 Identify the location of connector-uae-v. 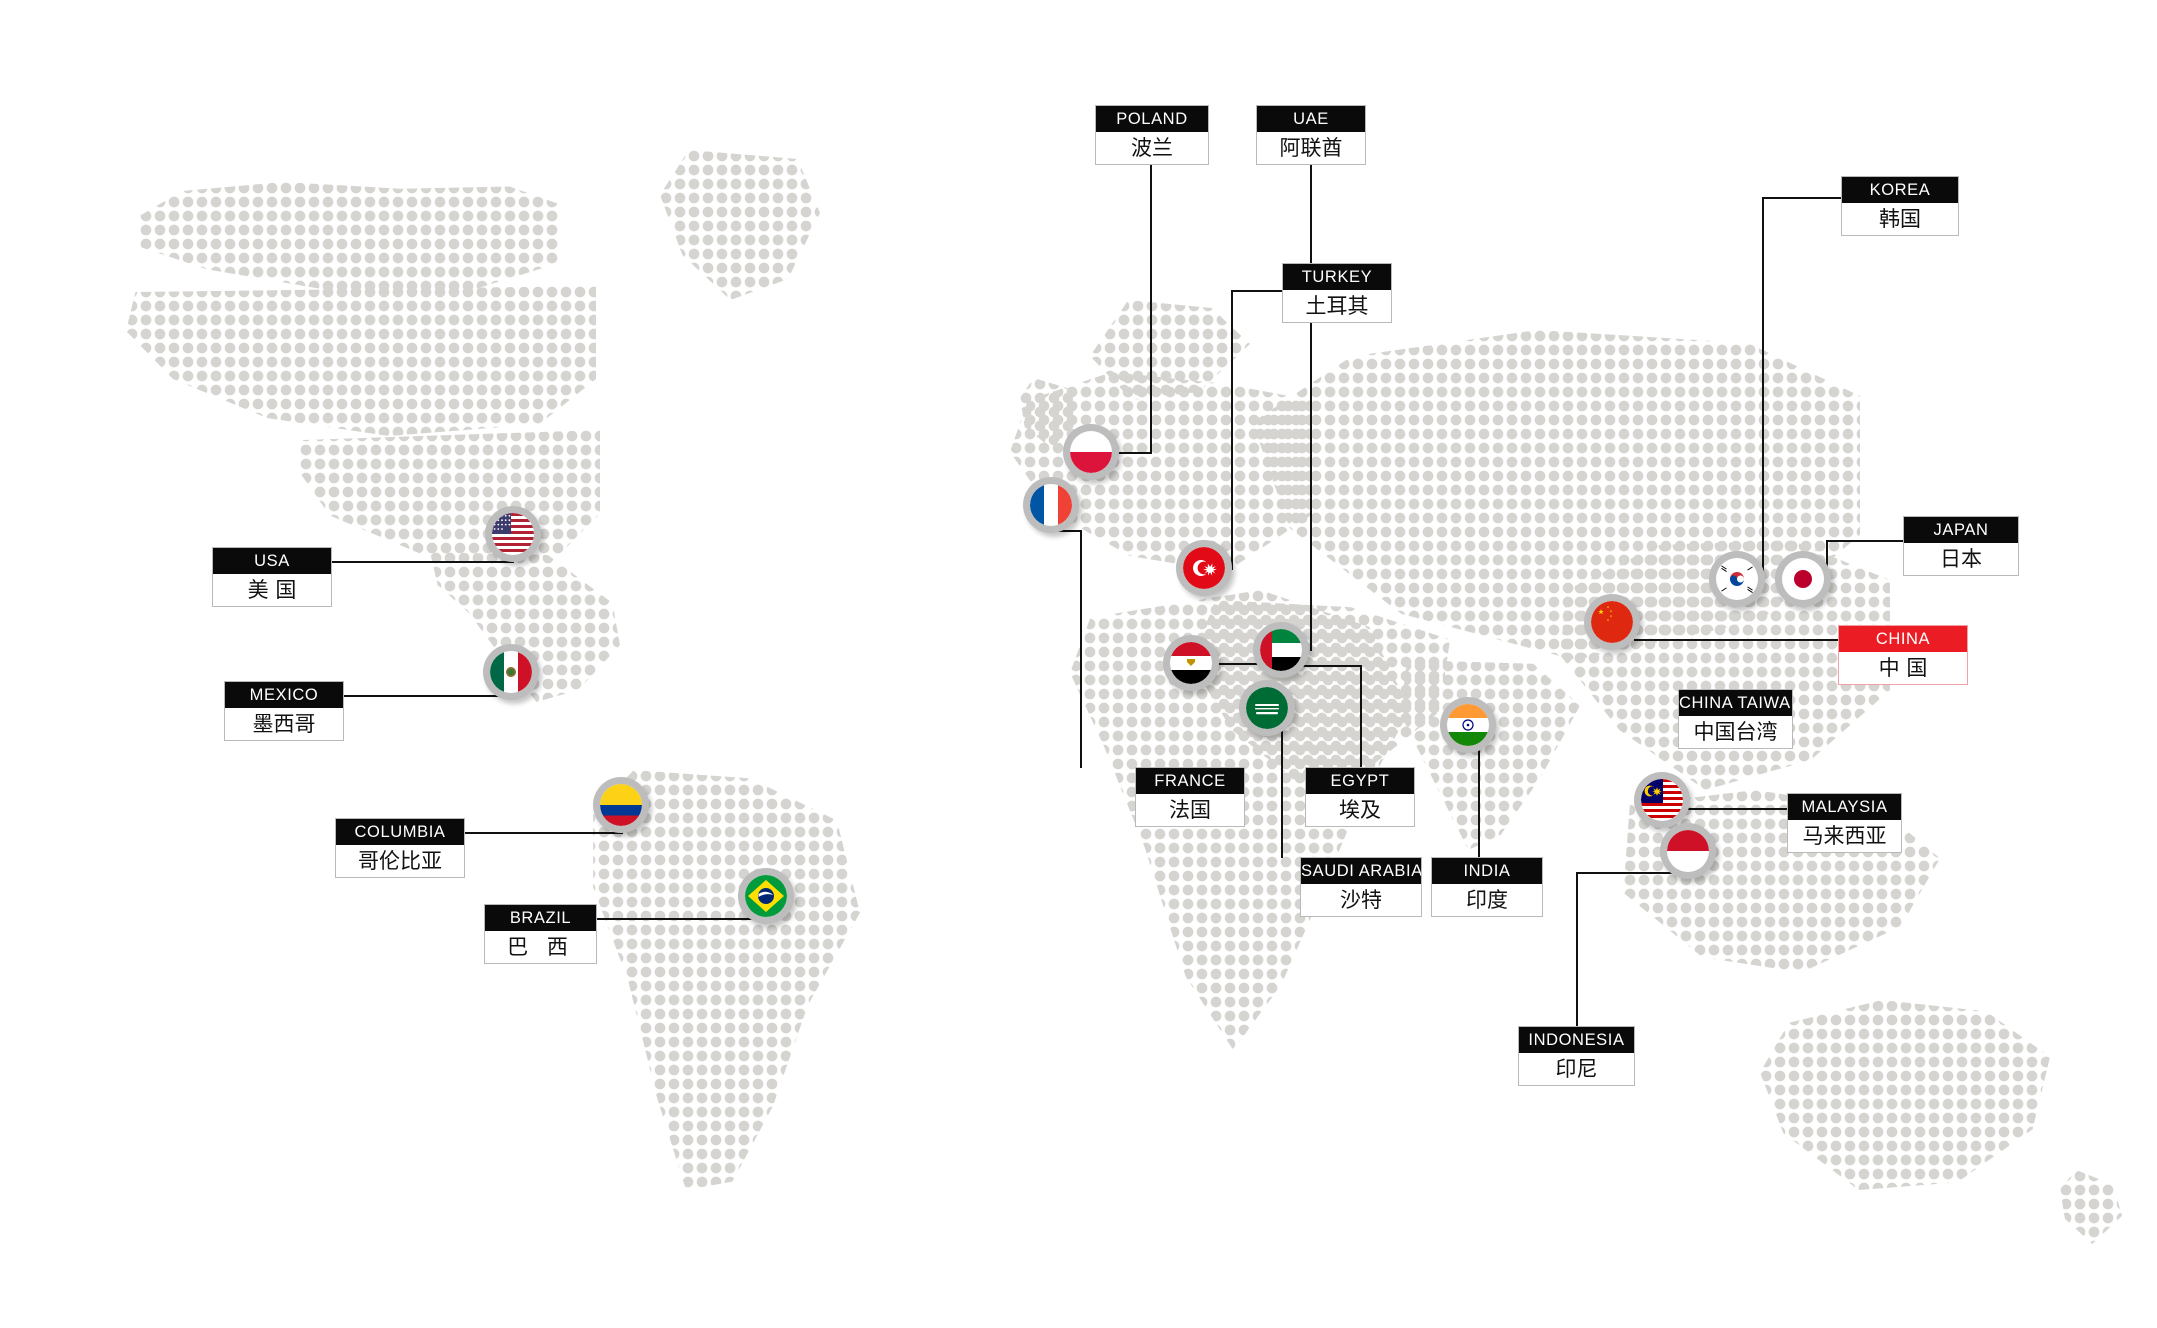
(1311, 407).